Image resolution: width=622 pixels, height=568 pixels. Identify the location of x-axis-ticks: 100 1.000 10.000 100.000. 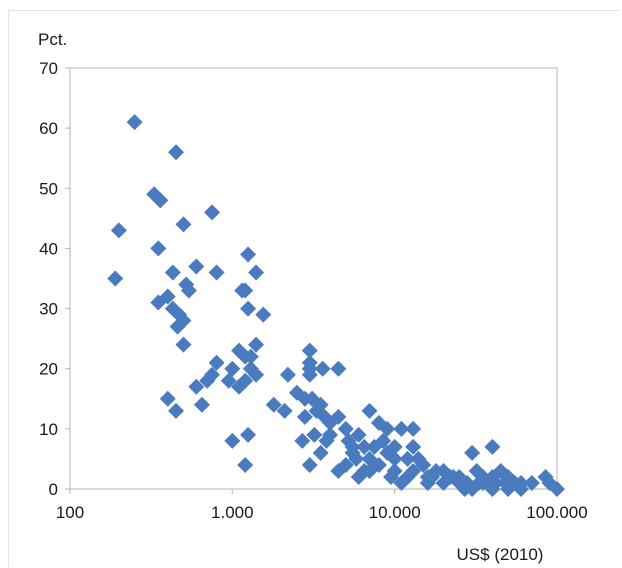
(322, 505).